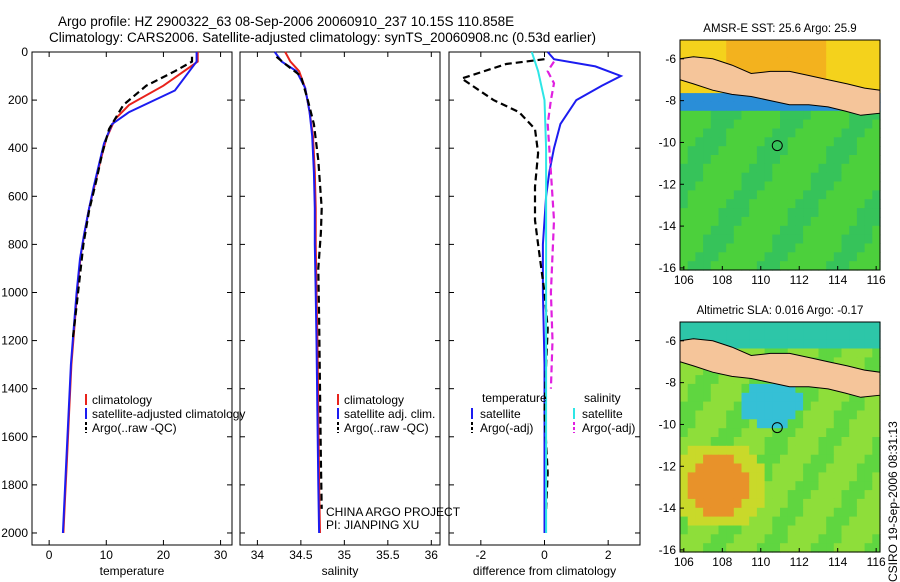 The width and height of the screenshot is (900, 582). Describe the element at coordinates (684, 562) in the screenshot. I see `x-tick-label: 106` at that location.